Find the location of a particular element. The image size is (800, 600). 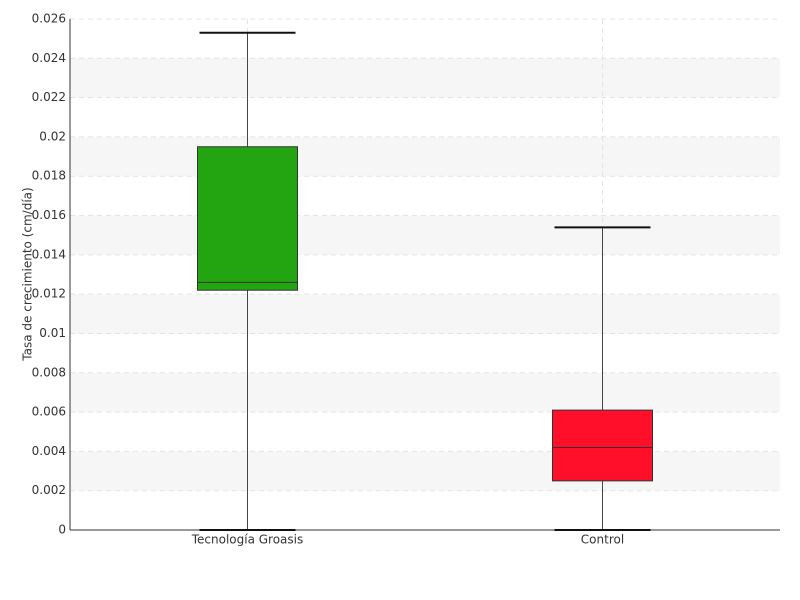

y-tick-label: 0.016 is located at coordinates (49, 215).